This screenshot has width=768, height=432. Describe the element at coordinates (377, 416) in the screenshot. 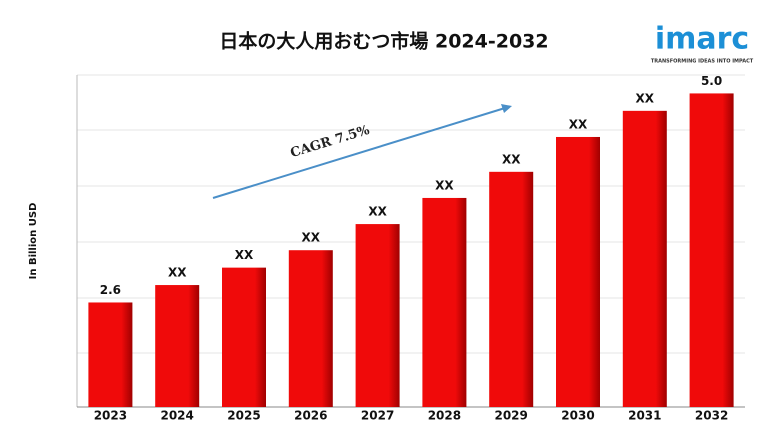

I see `x-tick-label: 2027` at that location.